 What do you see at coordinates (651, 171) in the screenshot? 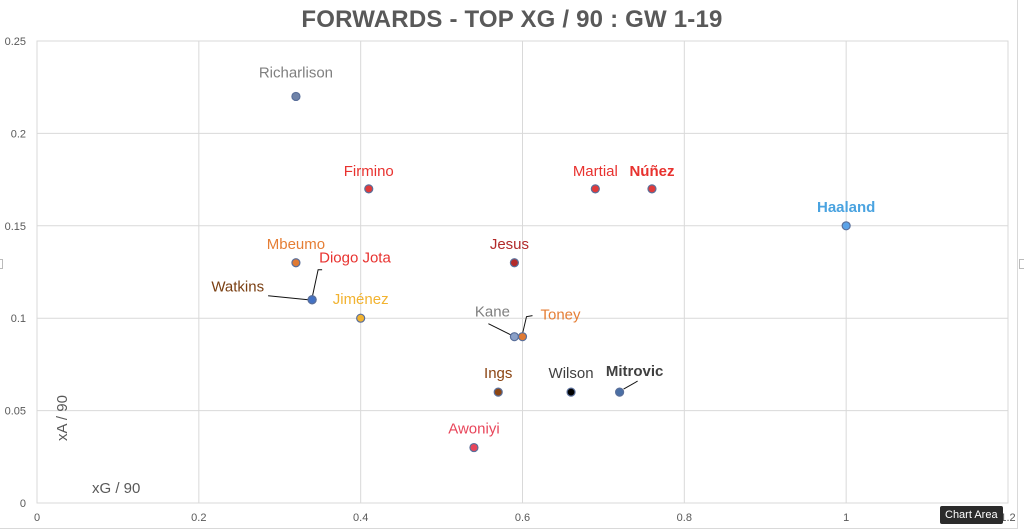
I see `data-label: Núñez` at bounding box center [651, 171].